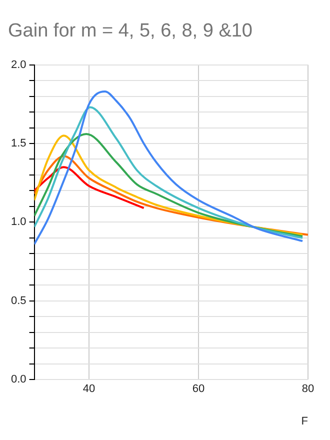 This screenshot has height=440, width=330. Describe the element at coordinates (18, 380) in the screenshot. I see `y-tick-label: 0.0` at that location.